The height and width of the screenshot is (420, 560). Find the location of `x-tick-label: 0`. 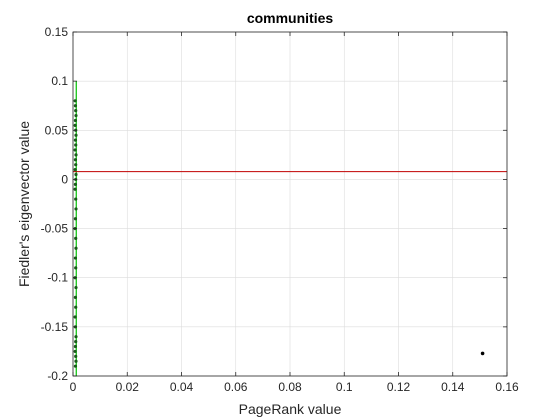

x-tick-label: 0 is located at coordinates (73, 387).